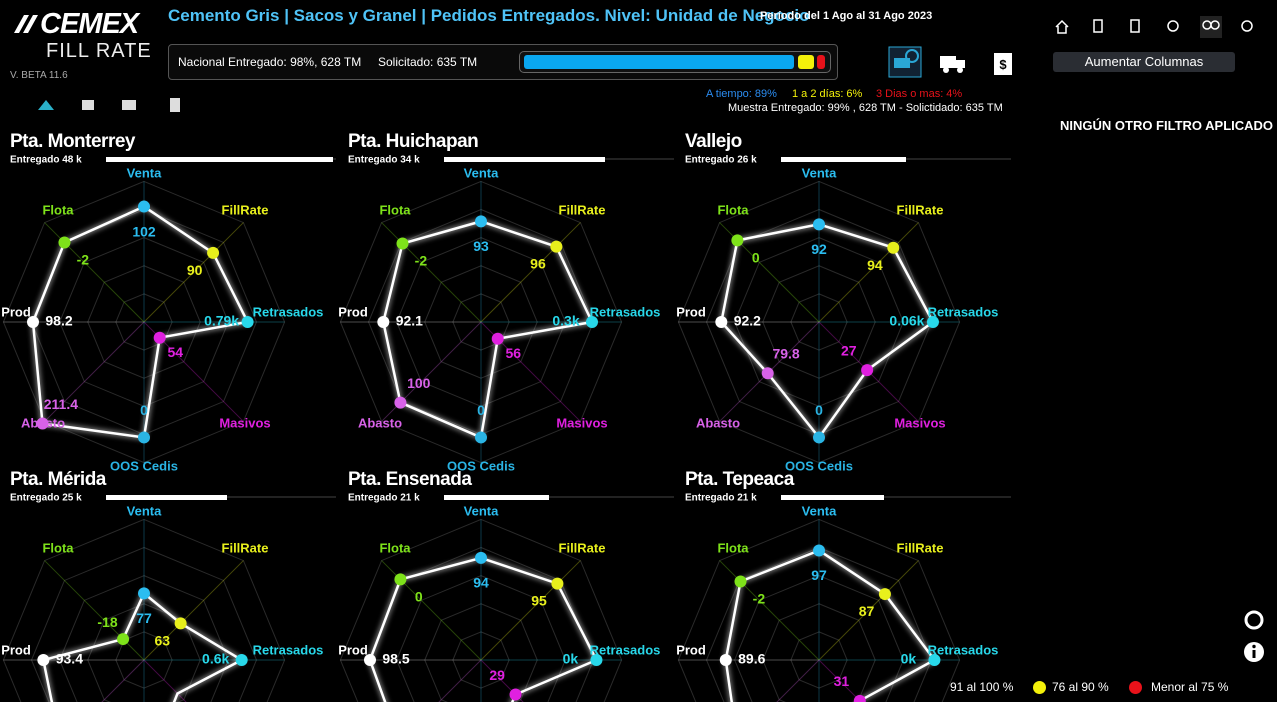 The width and height of the screenshot is (1277, 702). What do you see at coordinates (953, 62) in the screenshot?
I see `truck-icon` at bounding box center [953, 62].